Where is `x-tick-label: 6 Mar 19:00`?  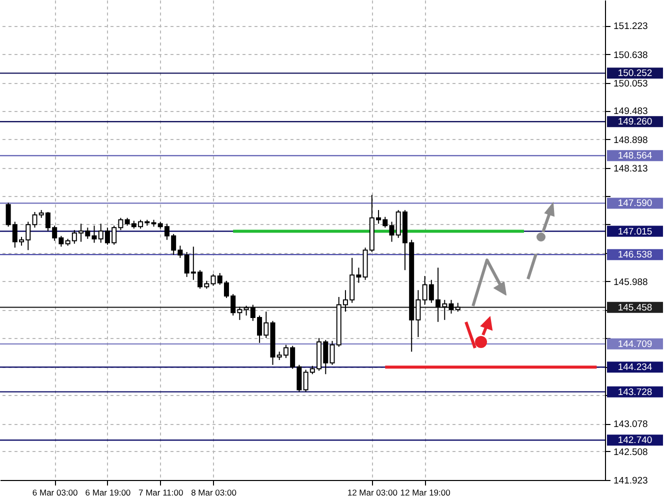 x-tick-label: 6 Mar 19:00 is located at coordinates (108, 493).